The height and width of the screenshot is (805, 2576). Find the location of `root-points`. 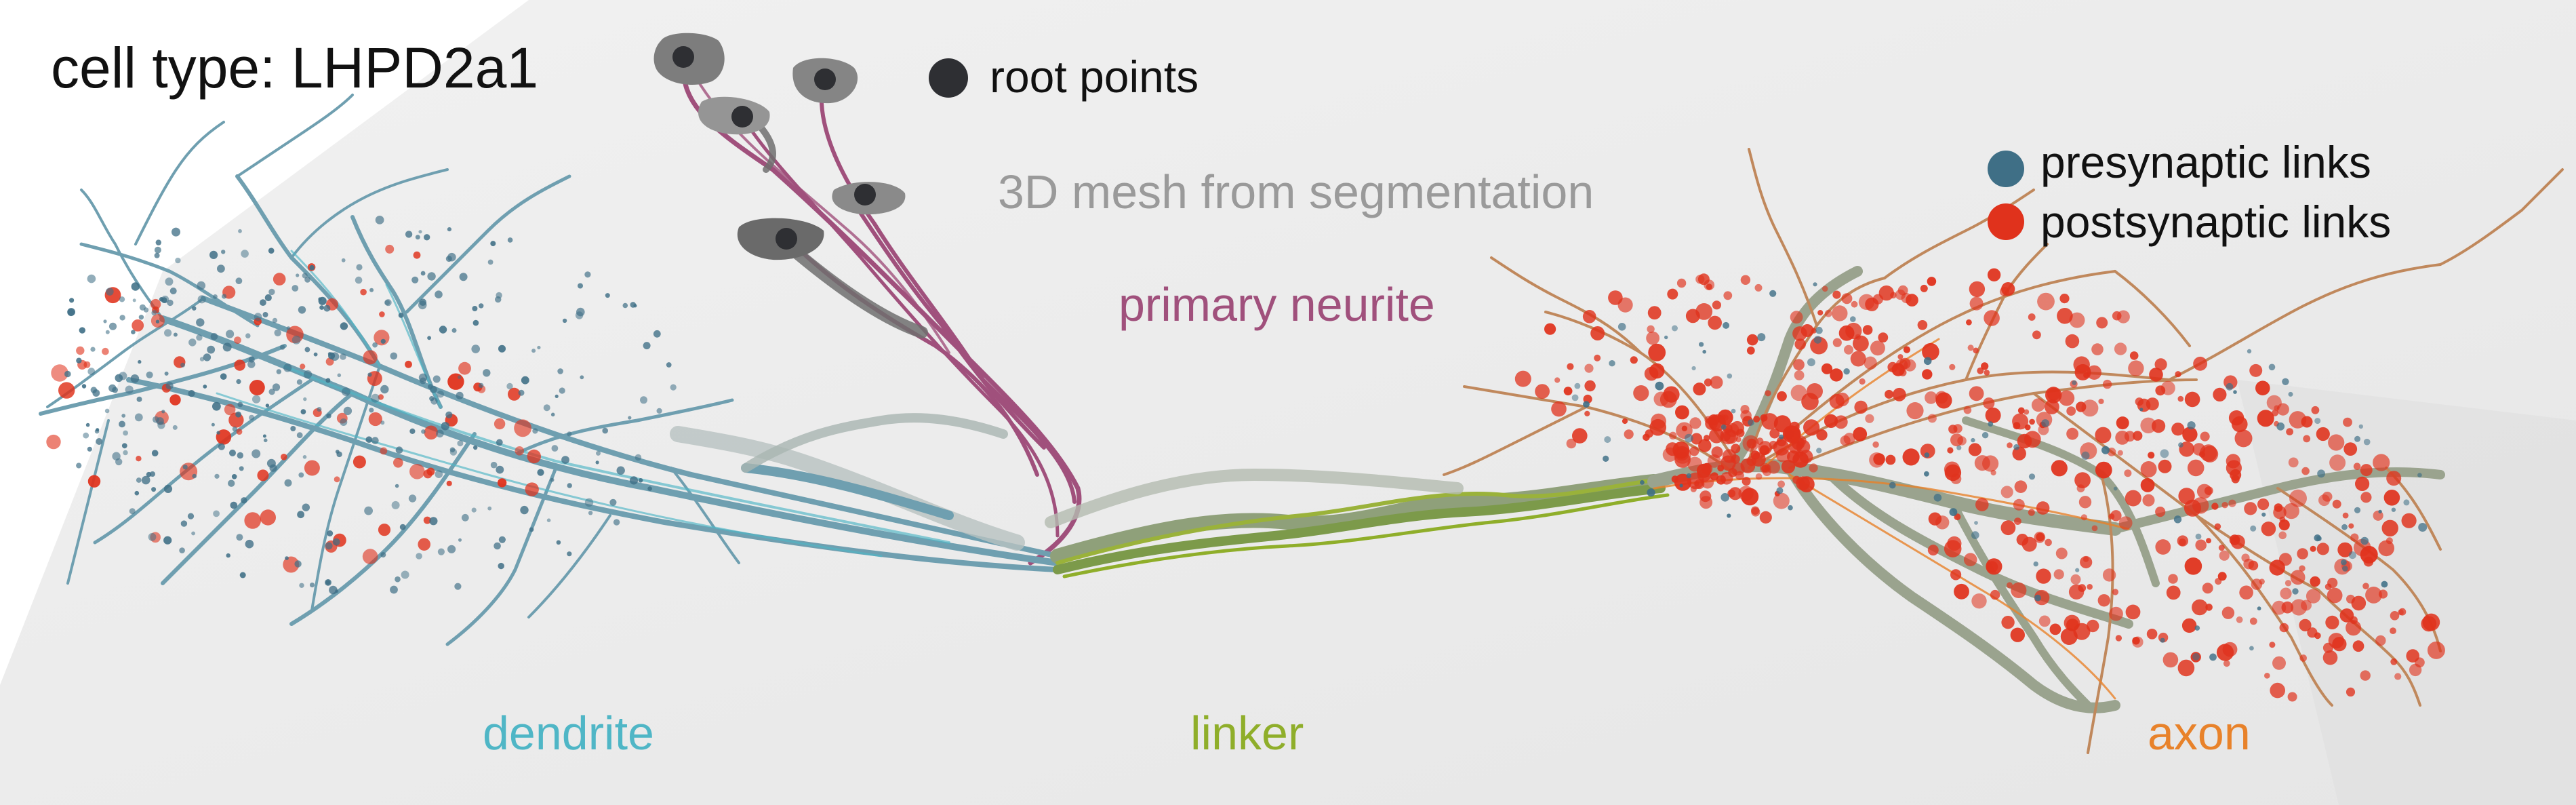

root-points is located at coordinates (774, 148).